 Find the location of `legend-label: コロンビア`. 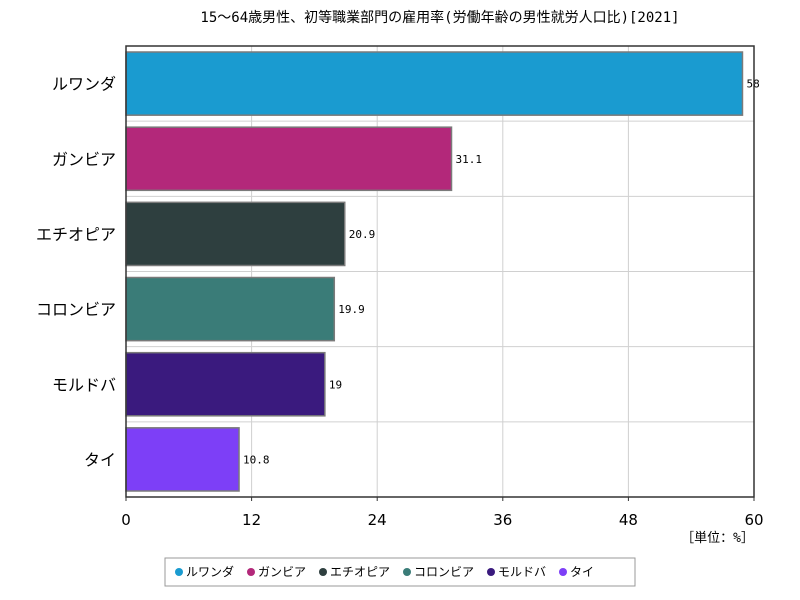

legend-label: コロンビア is located at coordinates (444, 572).